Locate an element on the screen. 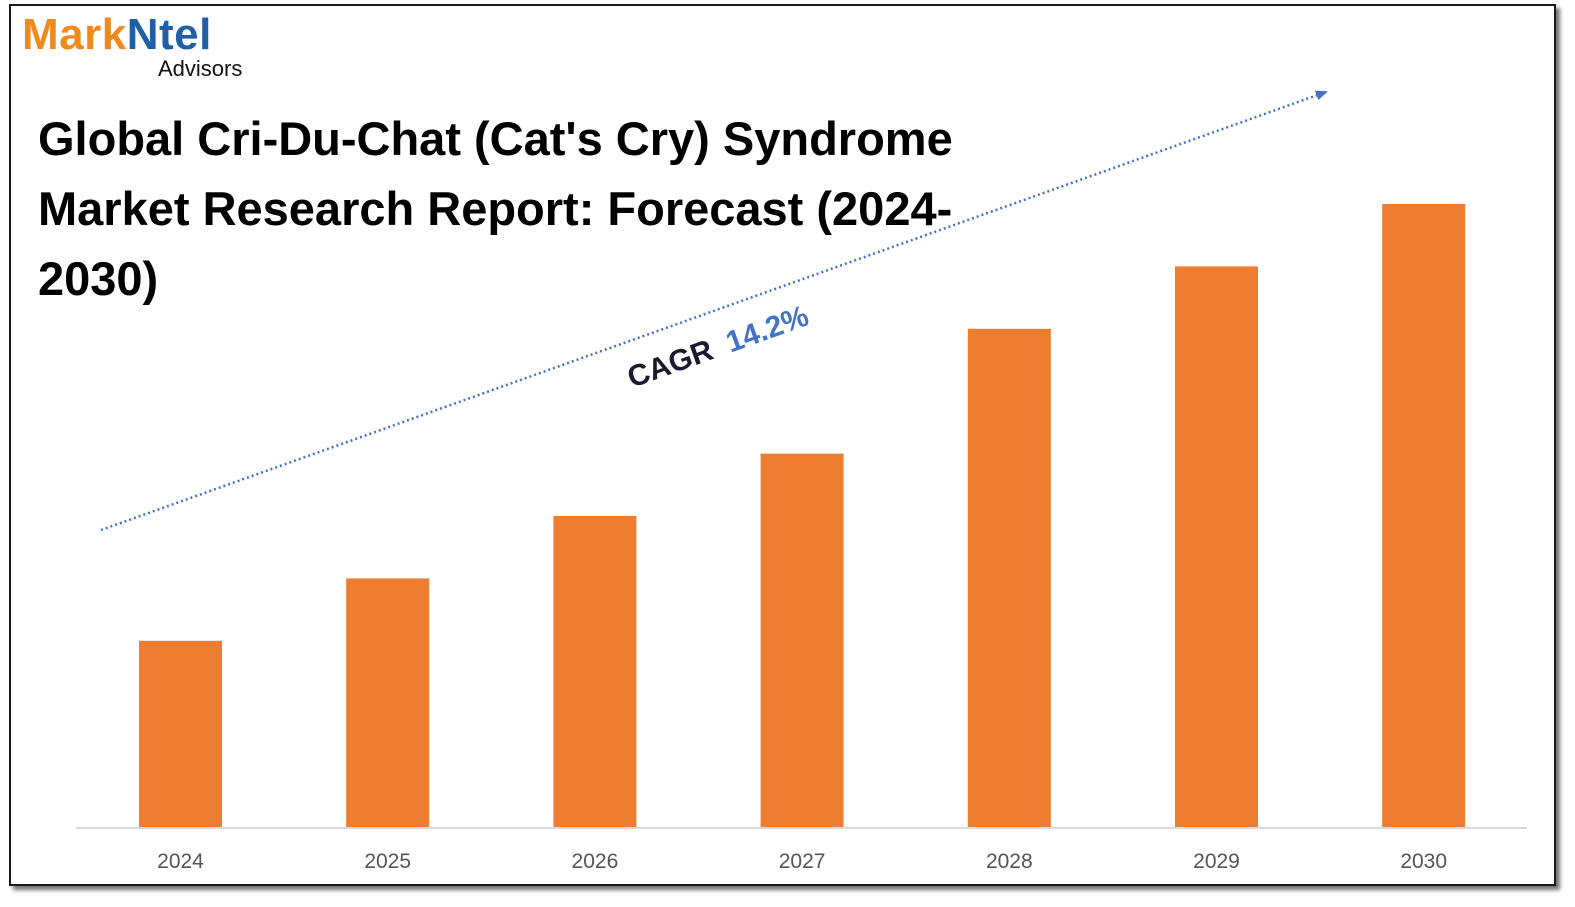 The image size is (1575, 907). cagr-annotation: CAGR 14.2% is located at coordinates (718, 347).